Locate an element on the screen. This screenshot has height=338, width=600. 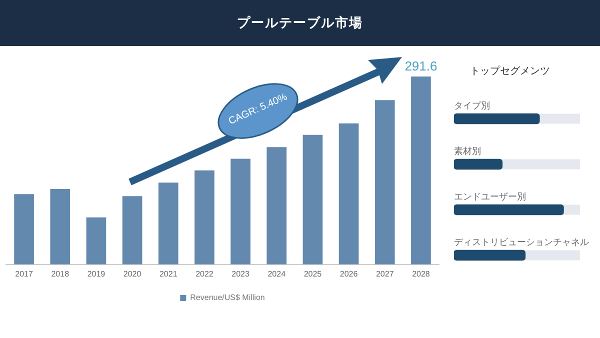
x-tick-label: 2025 is located at coordinates (313, 273).